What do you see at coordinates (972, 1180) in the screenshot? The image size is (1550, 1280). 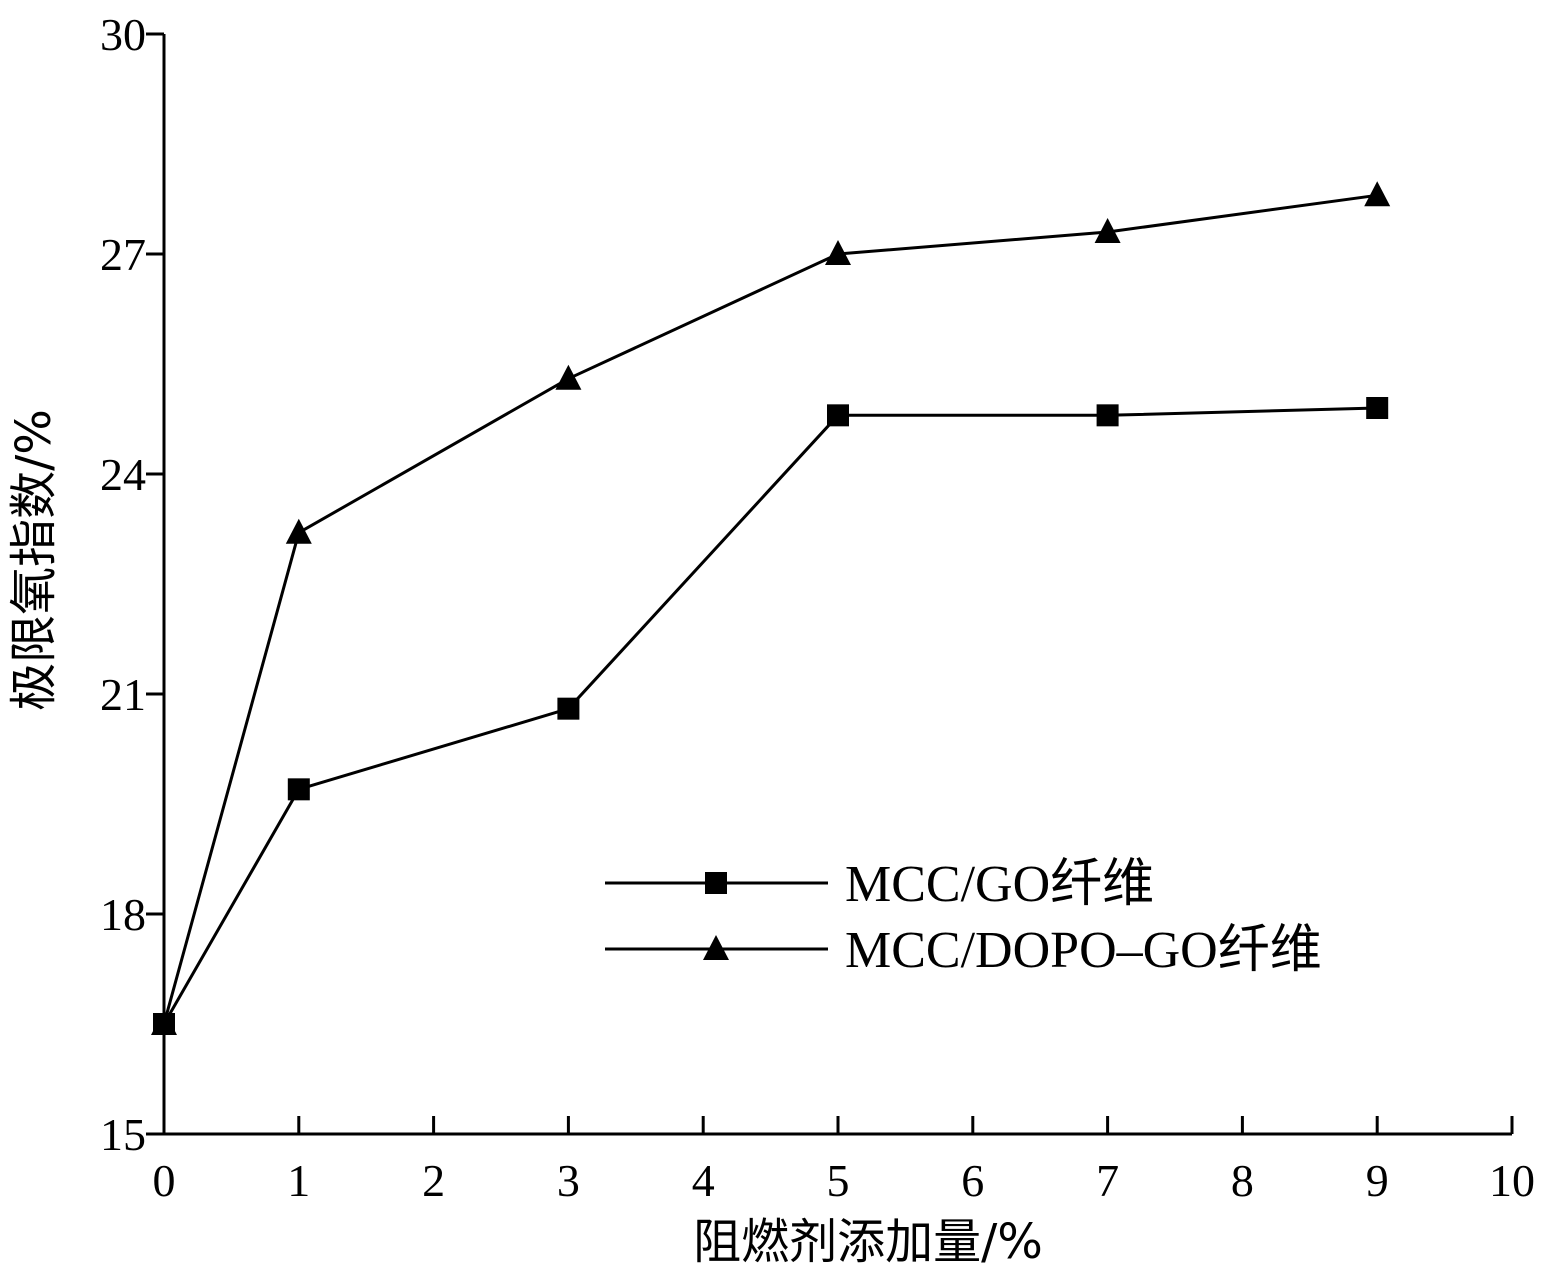 I see `x-tick-label: 6` at bounding box center [972, 1180].